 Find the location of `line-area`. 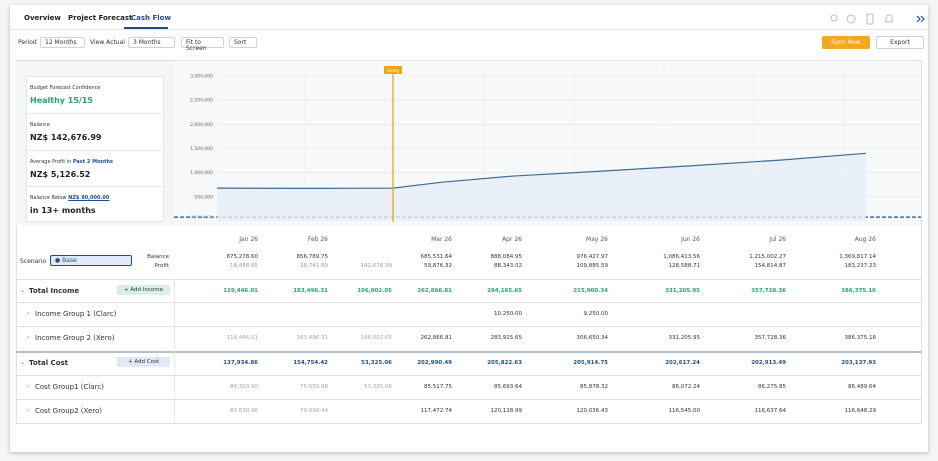

line-area is located at coordinates (541, 187).